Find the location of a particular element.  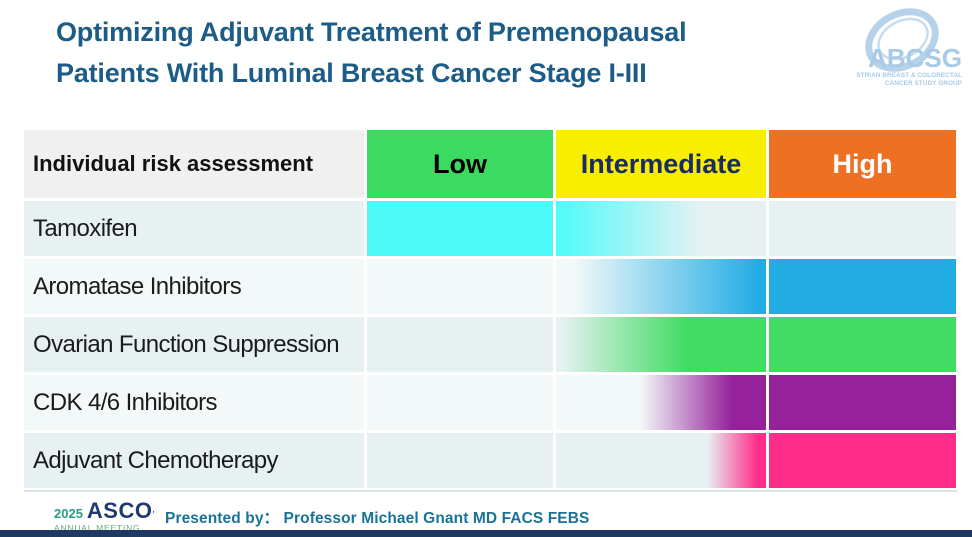

row-label: Ovarian Function Suppression is located at coordinates (194, 344).